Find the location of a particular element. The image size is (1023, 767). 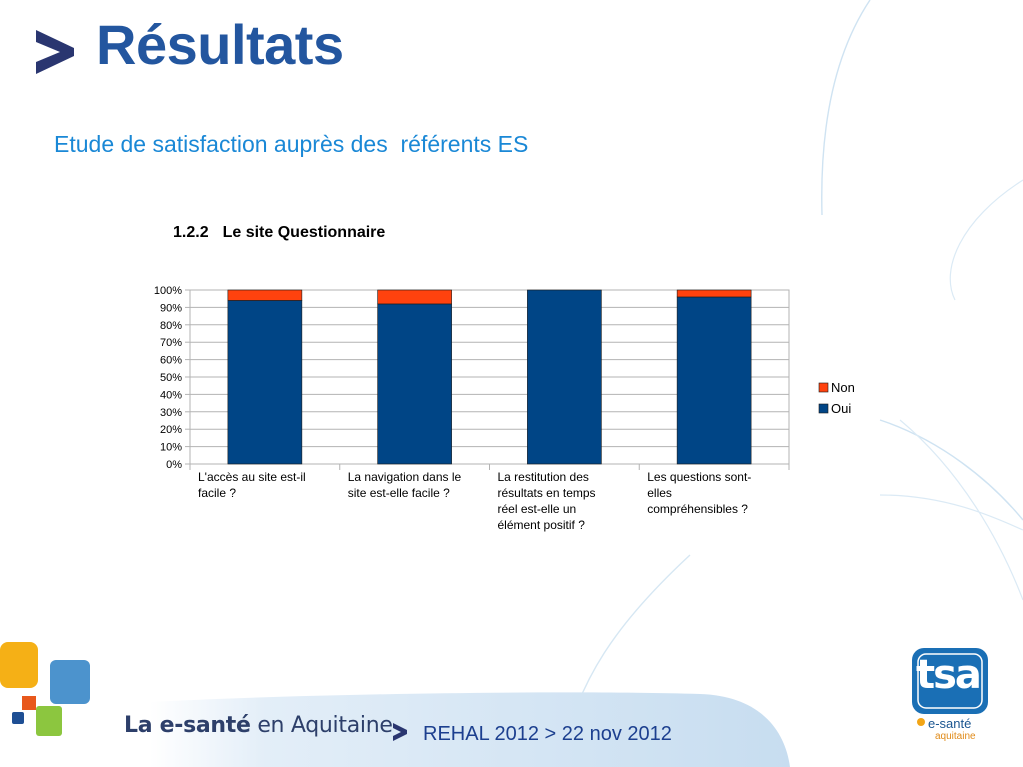

footer-event: REHAL 2012 > 22 nov 2012 is located at coordinates (547, 734).